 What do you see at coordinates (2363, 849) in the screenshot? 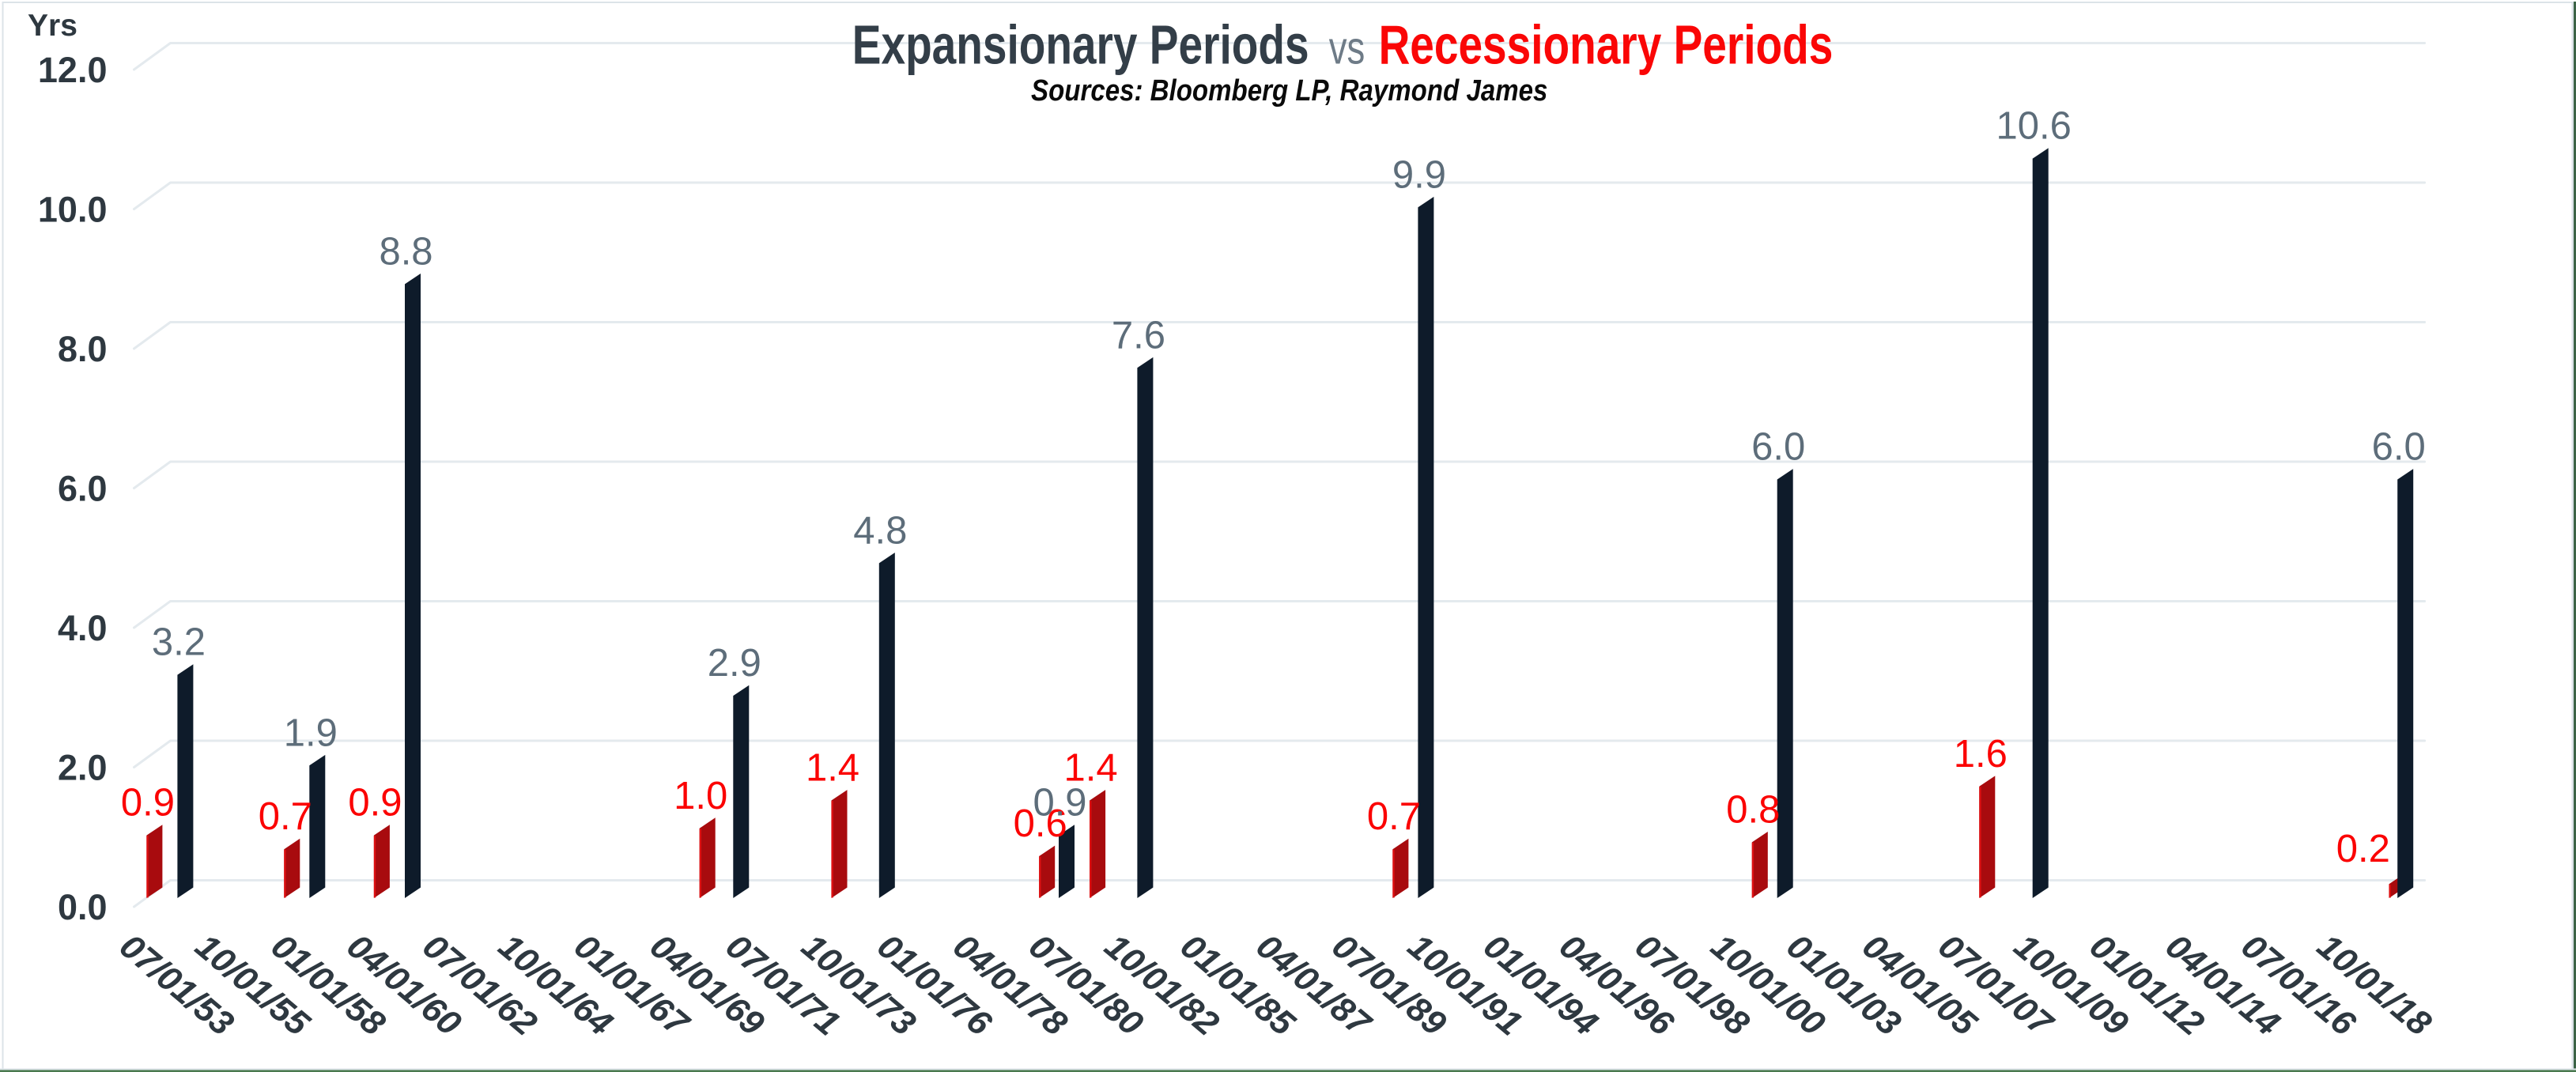
I see `svg-text: 0.2` at bounding box center [2363, 849].